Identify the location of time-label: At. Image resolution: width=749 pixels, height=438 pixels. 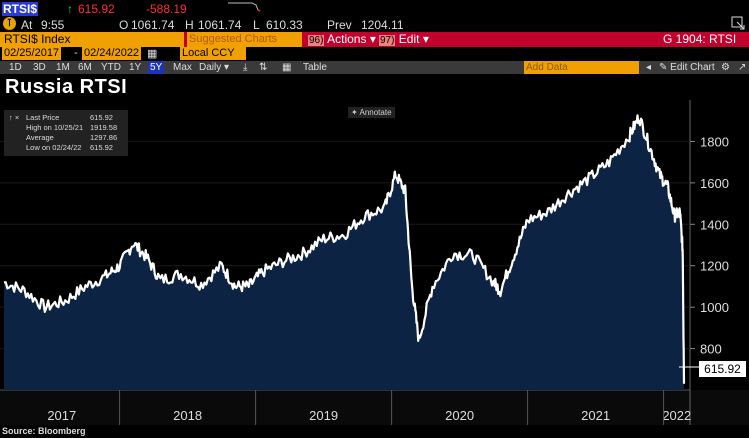
(27, 25).